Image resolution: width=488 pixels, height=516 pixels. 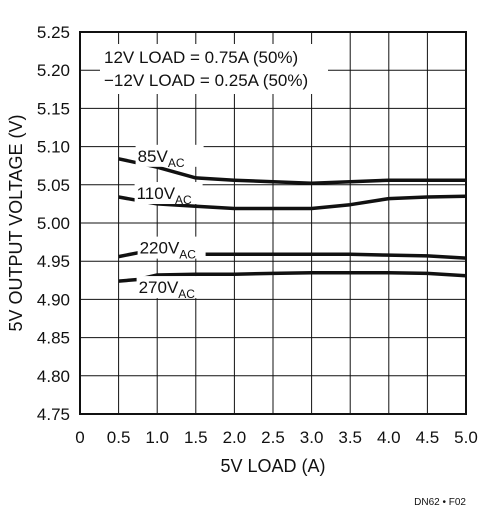 What do you see at coordinates (214, 69) in the screenshot?
I see `annotation-background` at bounding box center [214, 69].